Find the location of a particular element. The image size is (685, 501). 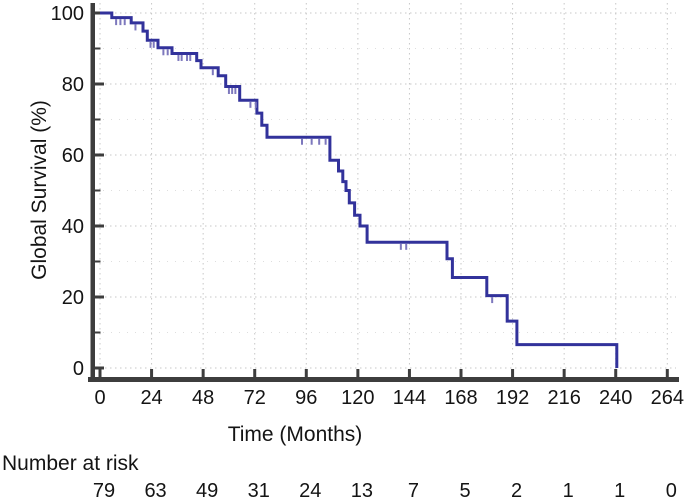

x-tick-label: 72 is located at coordinates (255, 398).